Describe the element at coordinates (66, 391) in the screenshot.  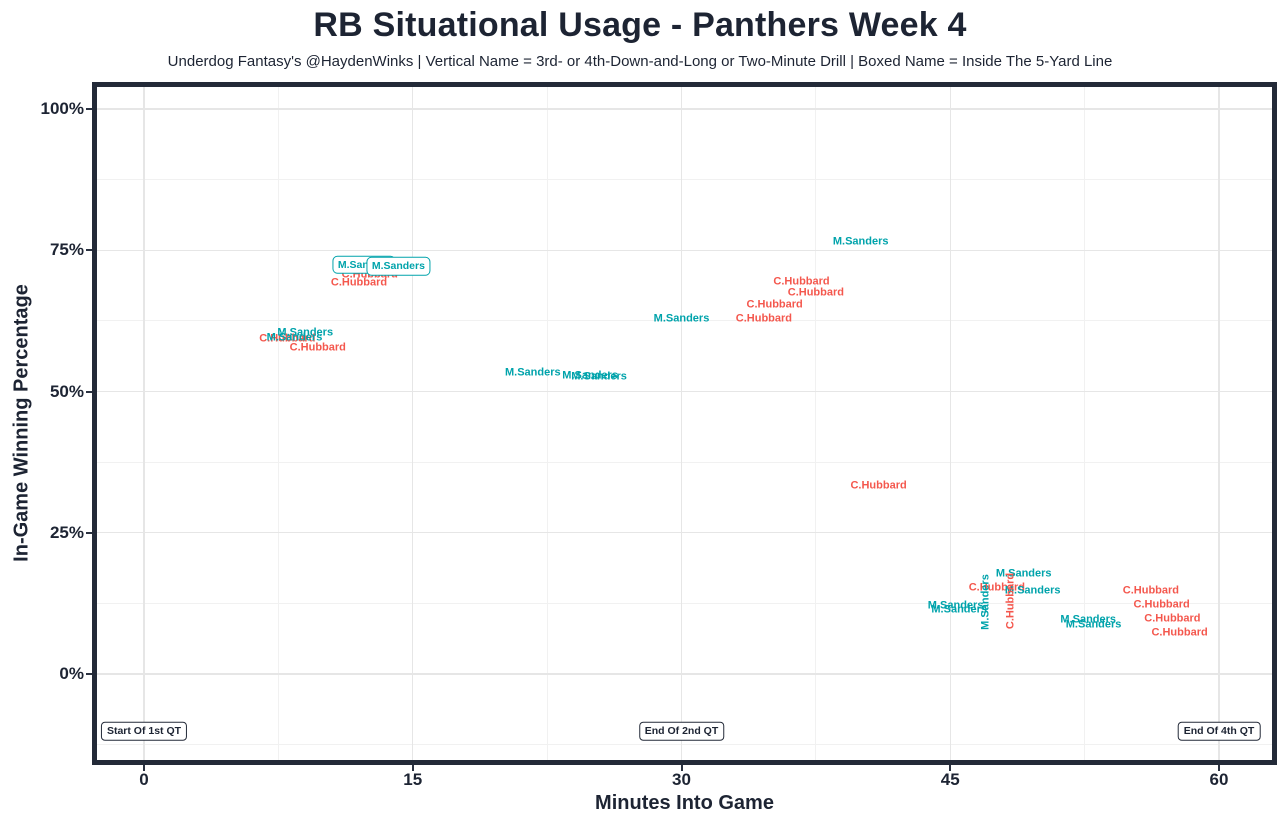
I see `y-tick-label: 50%` at that location.